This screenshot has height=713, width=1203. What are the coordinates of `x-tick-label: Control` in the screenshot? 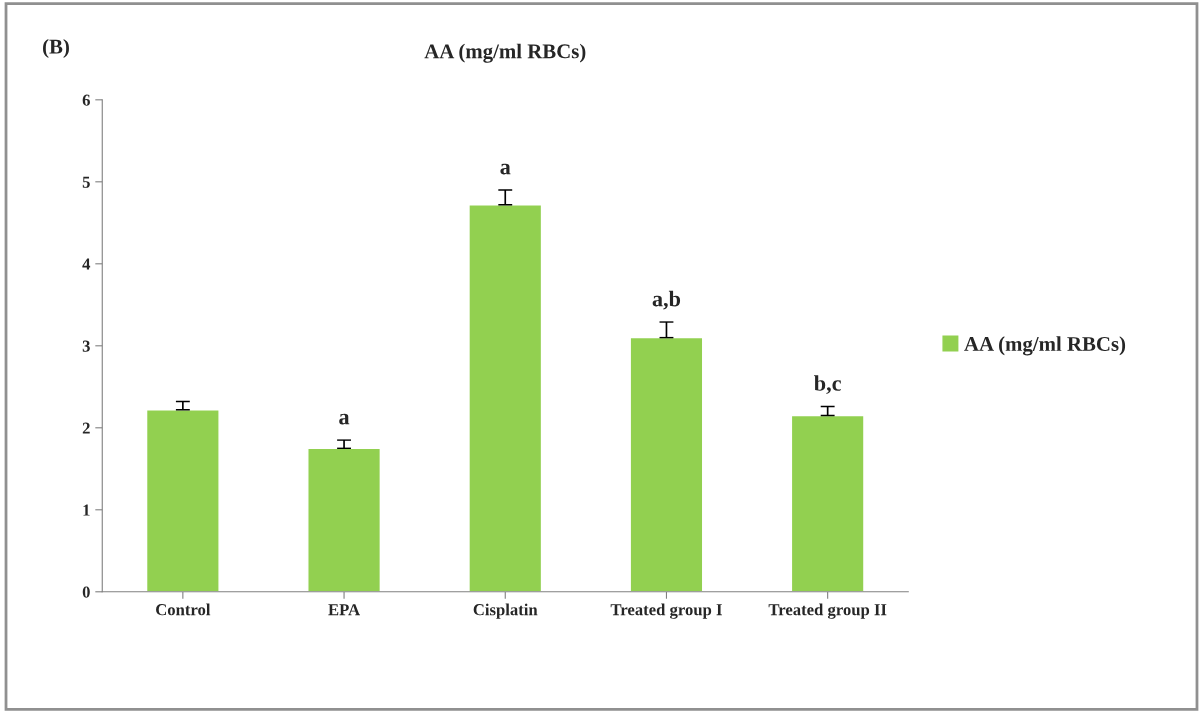 It's located at (183, 609).